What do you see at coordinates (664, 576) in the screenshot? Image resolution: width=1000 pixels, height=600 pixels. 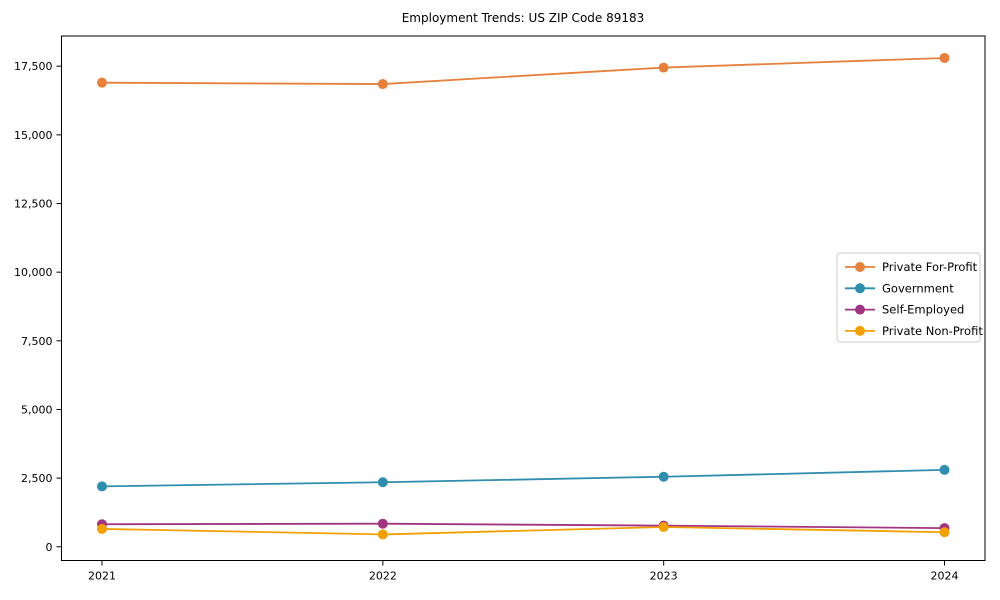 I see `x-tick-label: 2023` at bounding box center [664, 576].